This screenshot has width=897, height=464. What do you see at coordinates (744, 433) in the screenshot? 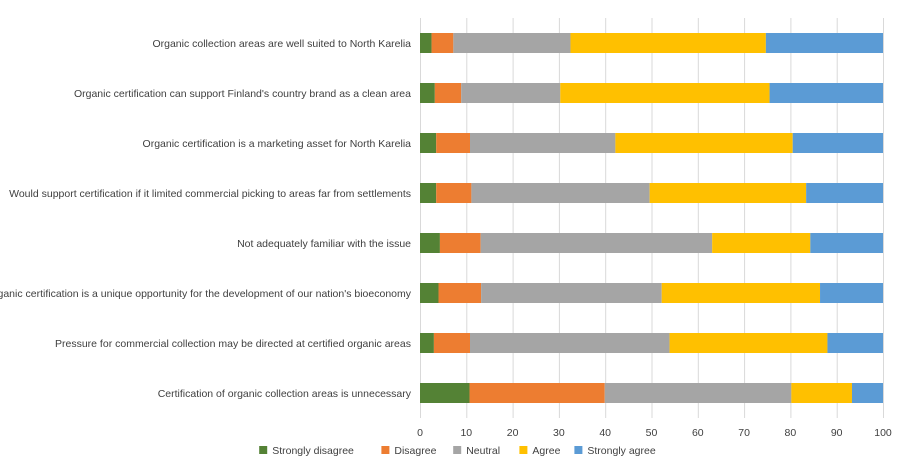
I see `x-tick-label-7: 70` at bounding box center [744, 433].